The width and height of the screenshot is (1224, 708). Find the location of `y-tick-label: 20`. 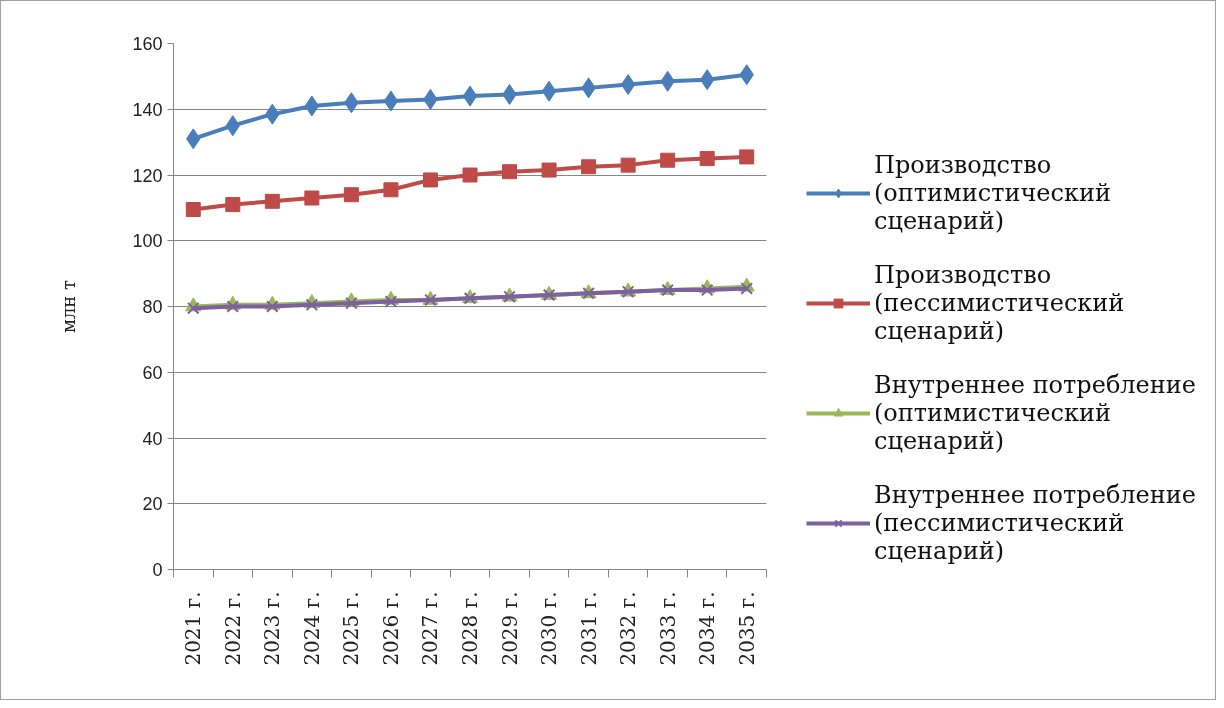

y-tick-label: 20 is located at coordinates (152, 504).